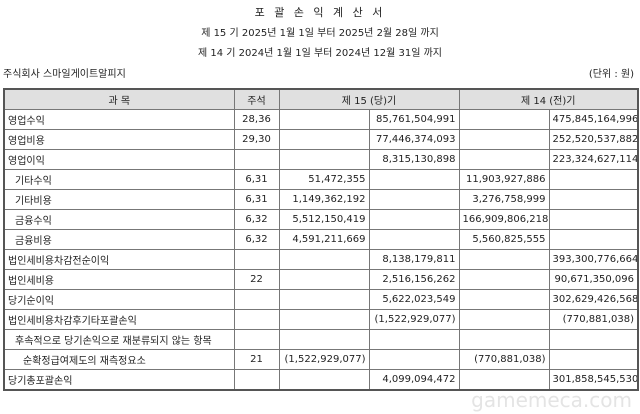 Image resolution: width=640 pixels, height=414 pixels. I want to click on table-row: 금융수익 6,32 5,512,150,419 166,909,806,218, so click(321, 219).